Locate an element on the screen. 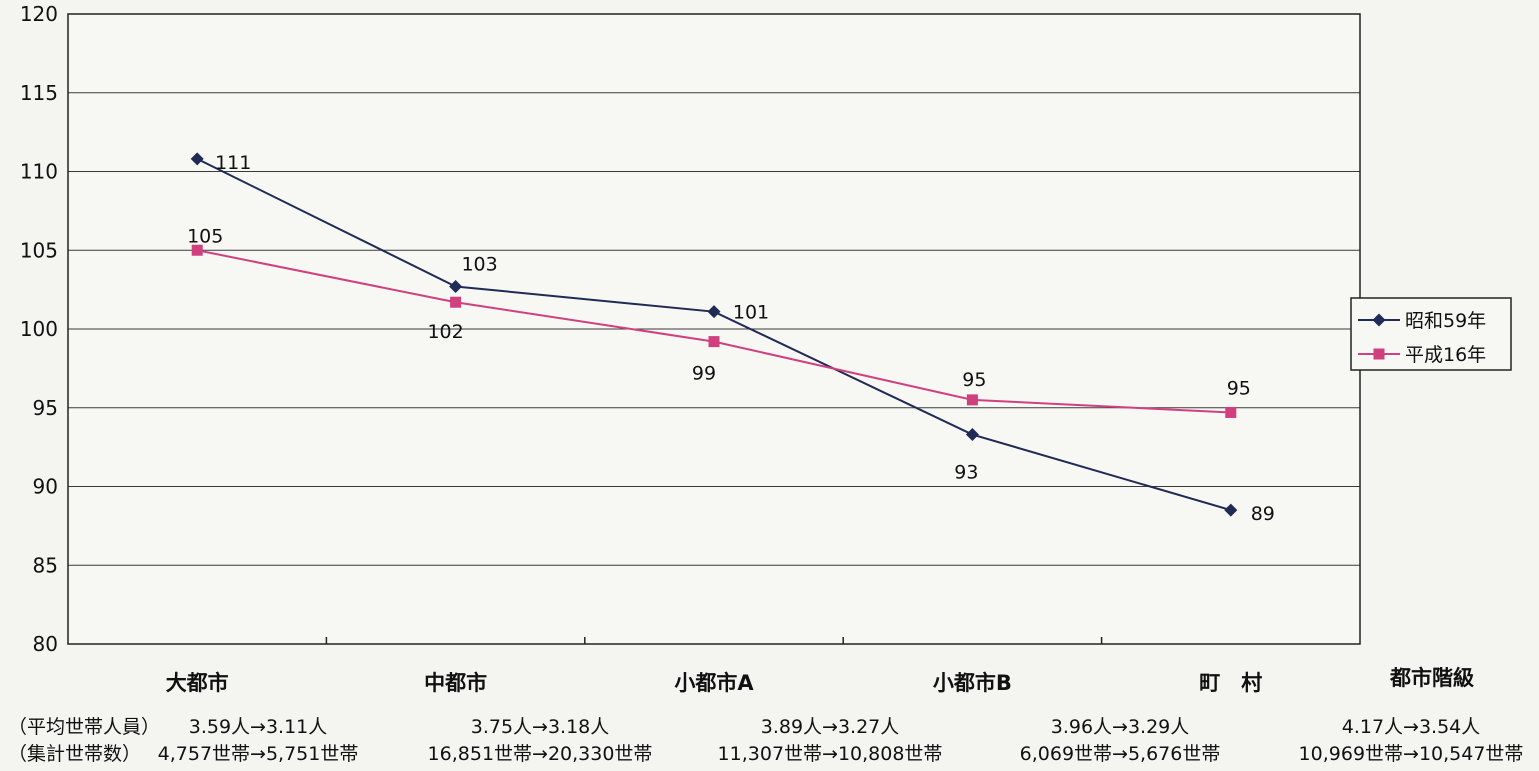 This screenshot has height=771, width=1539. footnote-avg-household-size: 3.89人→3.27人 is located at coordinates (830, 727).